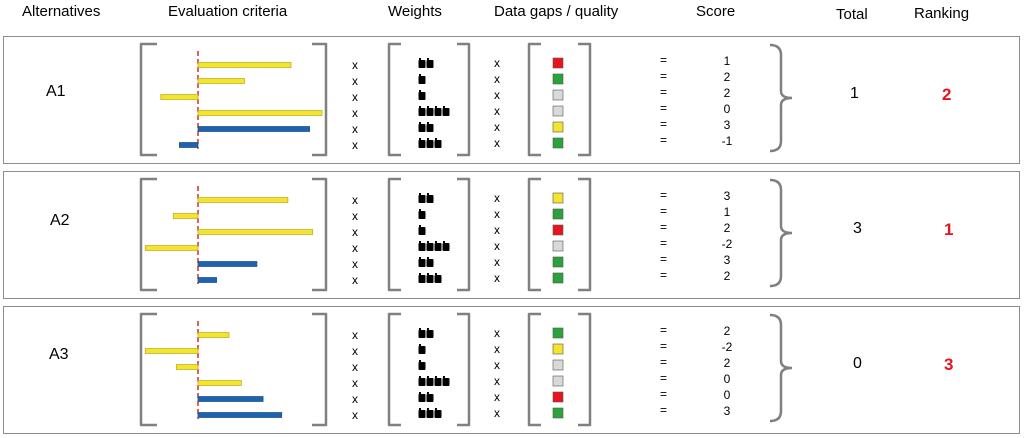 The height and width of the screenshot is (438, 1024). Describe the element at coordinates (585, 369) in the screenshot. I see `quality-right-bracket` at that location.